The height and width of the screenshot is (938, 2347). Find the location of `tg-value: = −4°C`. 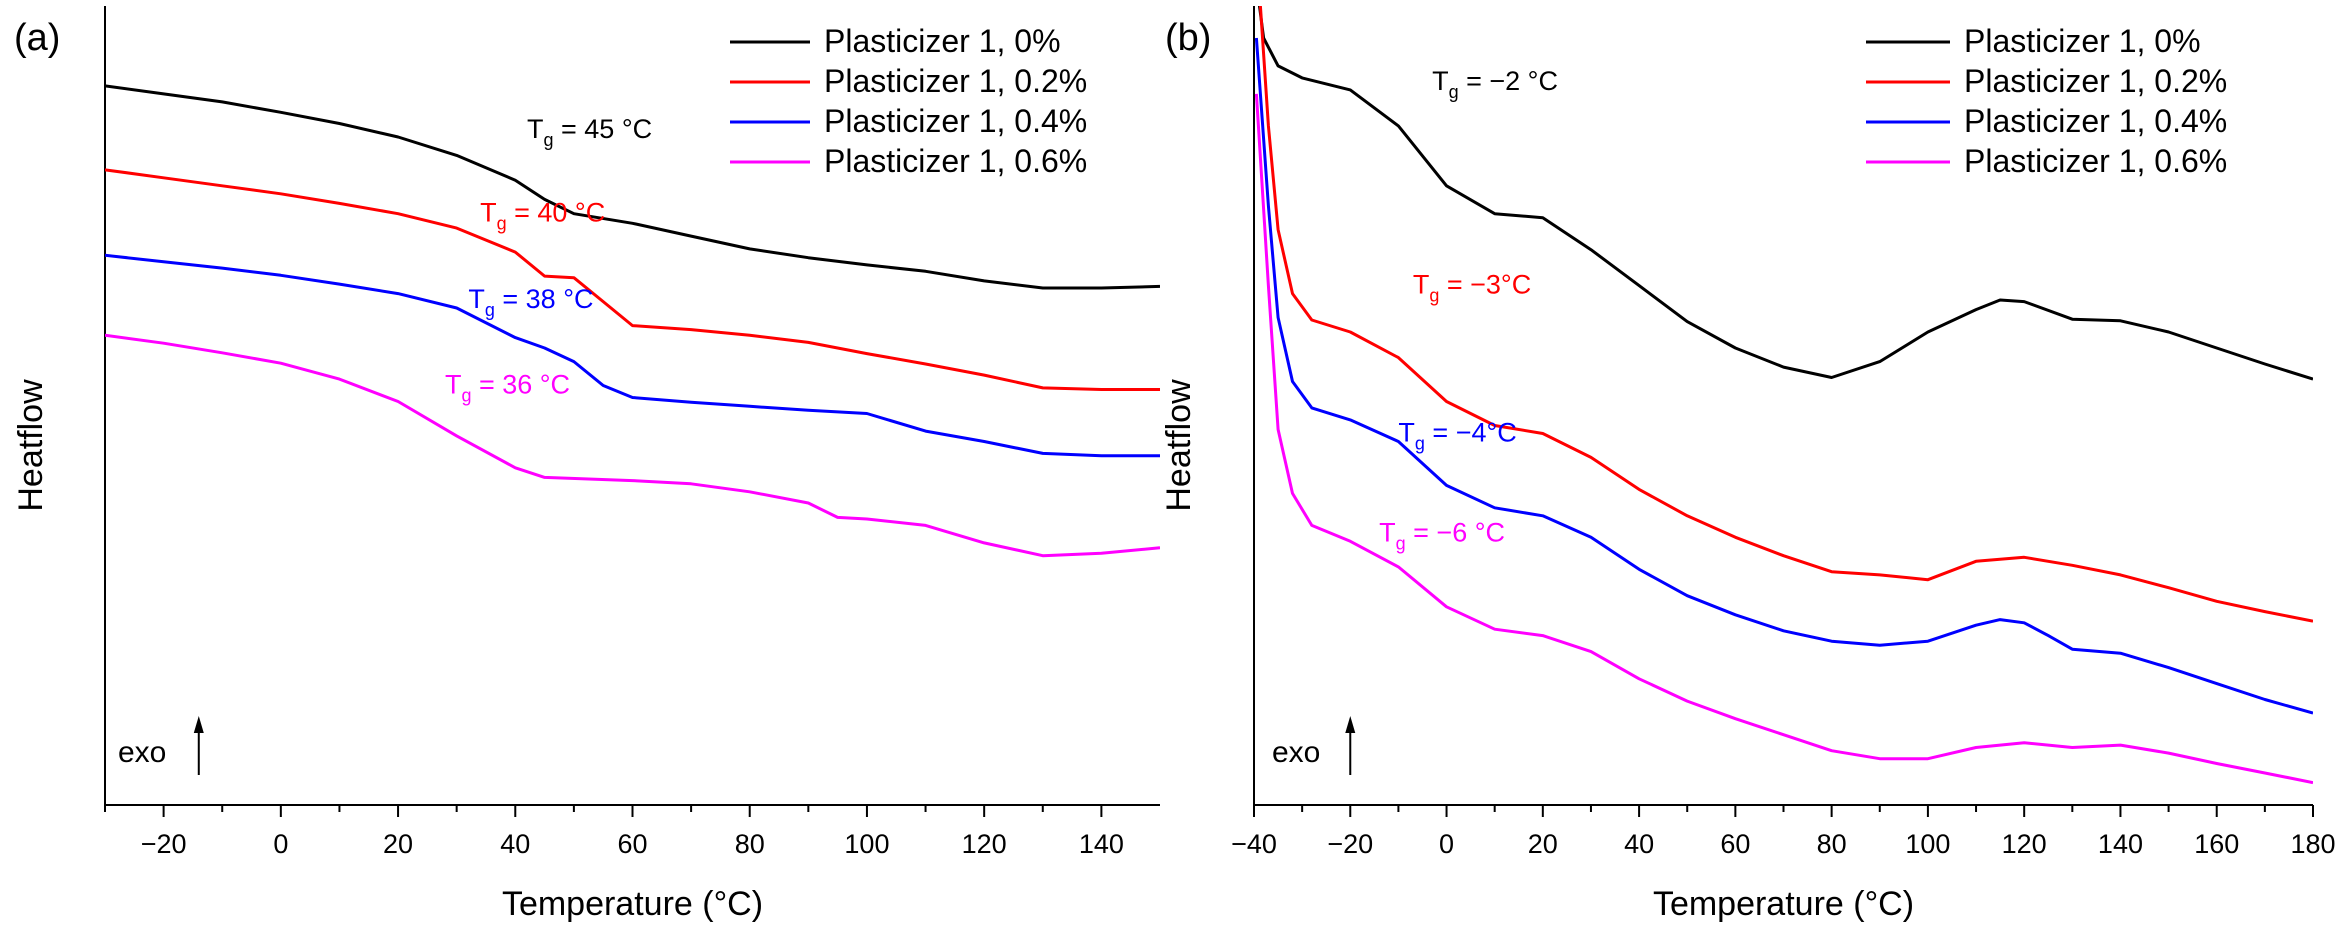

tg-value: = −4°C is located at coordinates (1471, 432).